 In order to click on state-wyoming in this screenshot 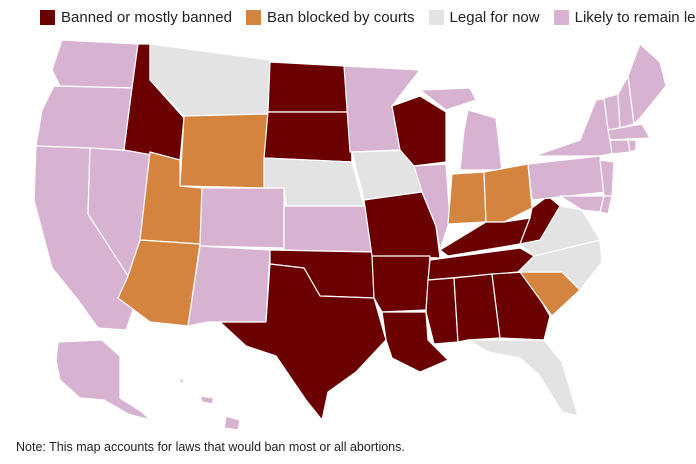, I will do `click(224, 151)`.